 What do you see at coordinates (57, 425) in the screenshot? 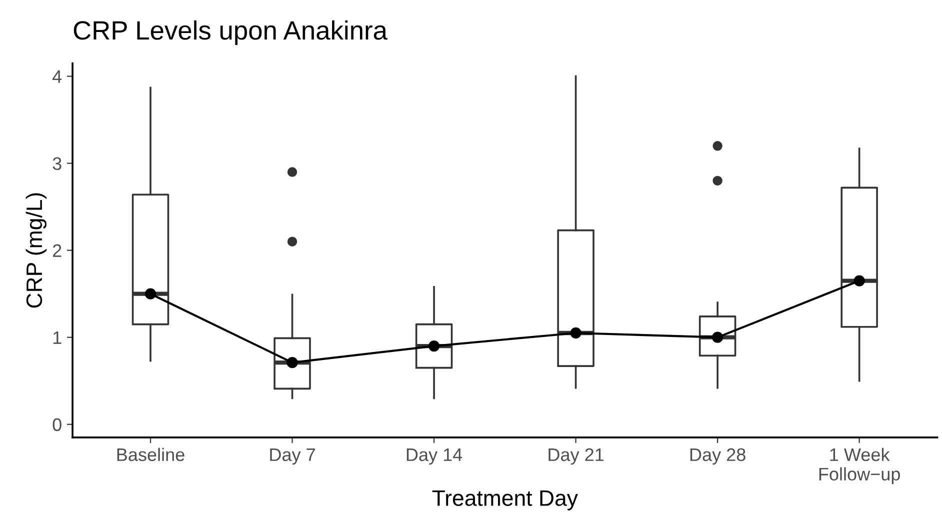
I see `y-tick-label: 0` at bounding box center [57, 425].